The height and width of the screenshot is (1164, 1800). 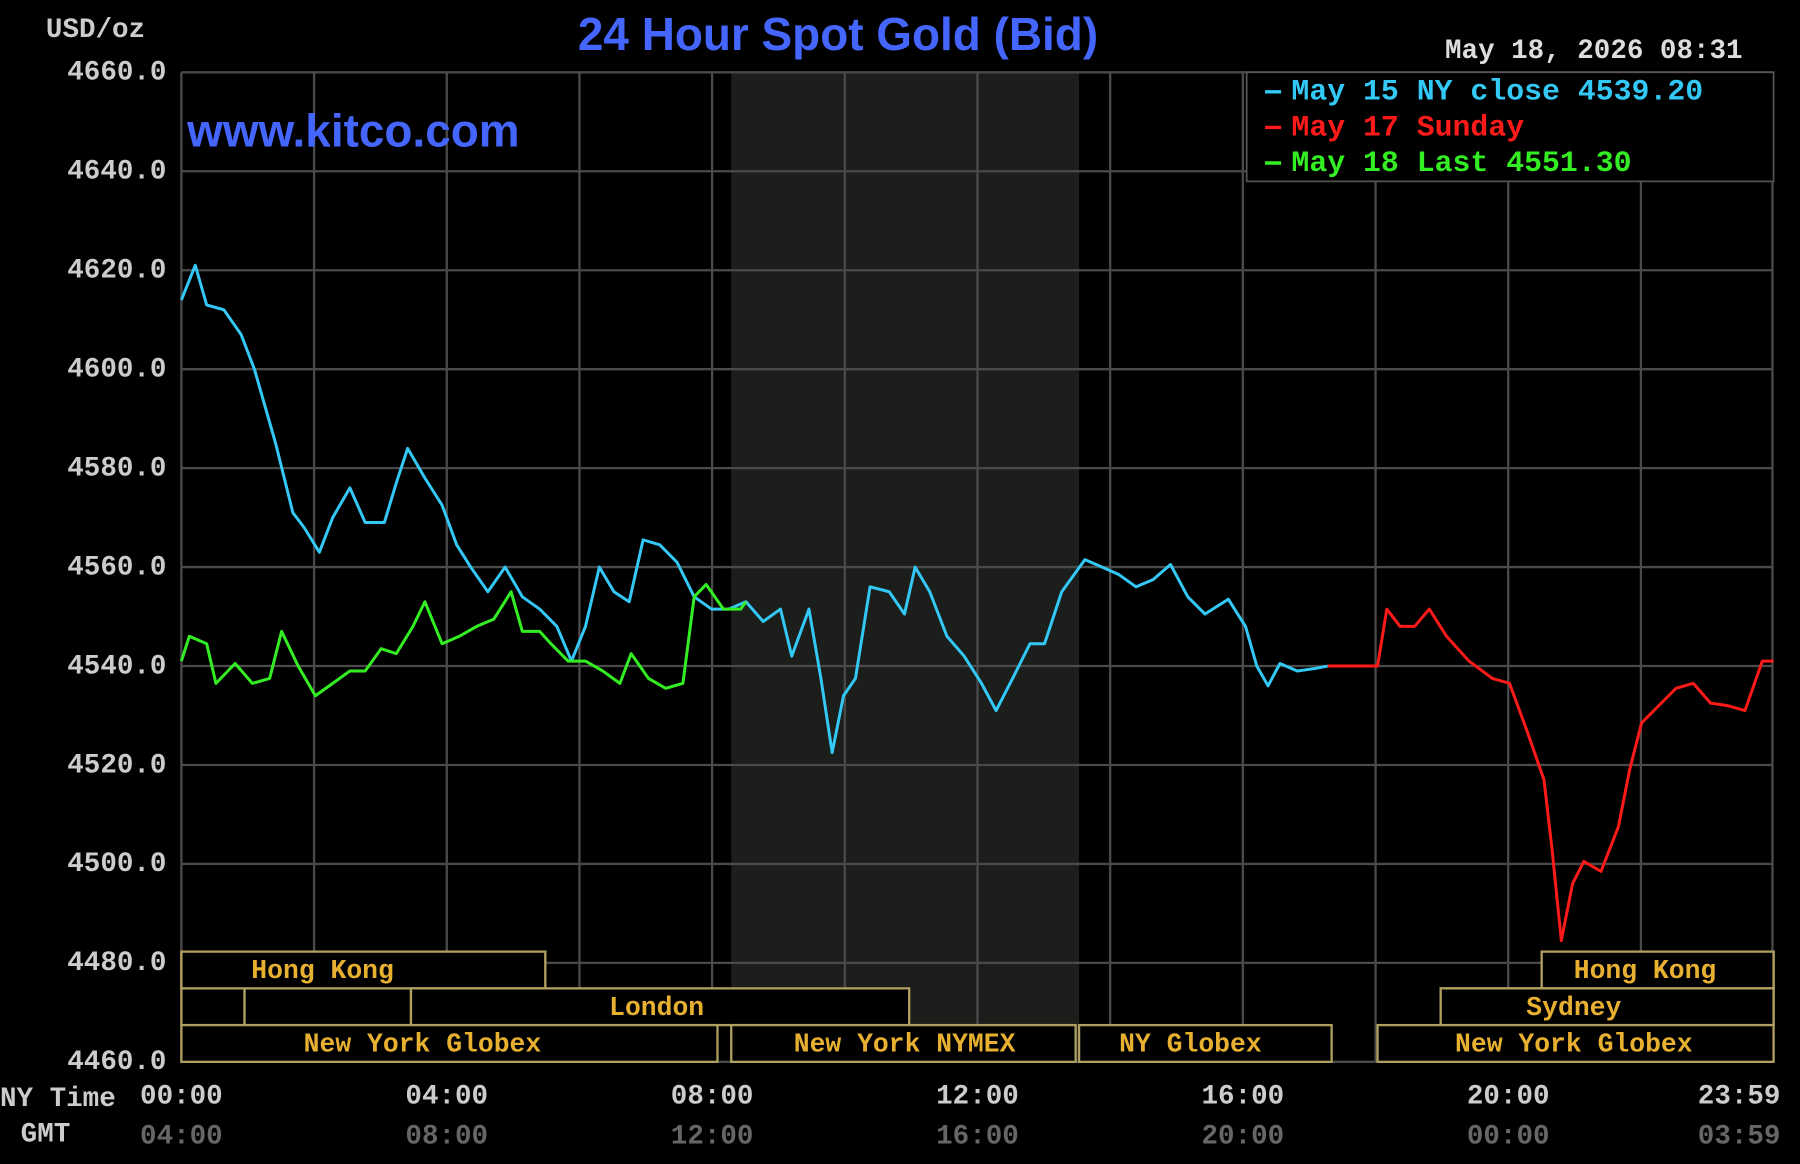 What do you see at coordinates (446, 1097) in the screenshot?
I see `x-tick-label: 04:00` at bounding box center [446, 1097].